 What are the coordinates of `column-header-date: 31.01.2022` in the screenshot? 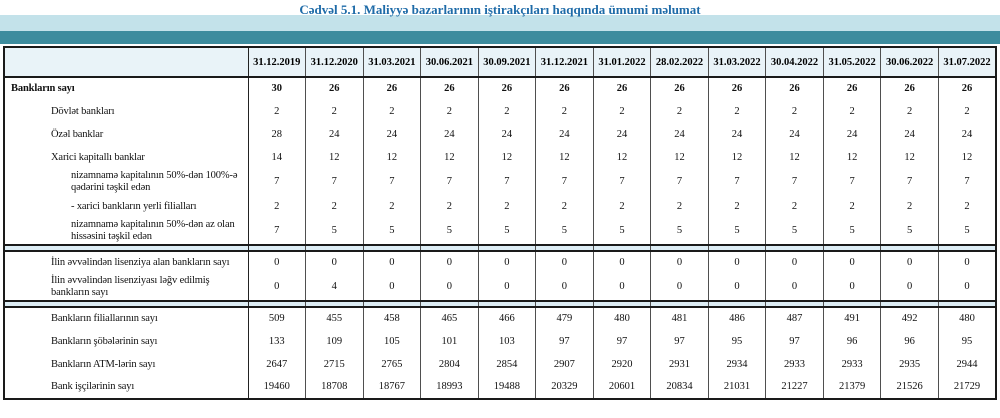 It's located at (621, 62).